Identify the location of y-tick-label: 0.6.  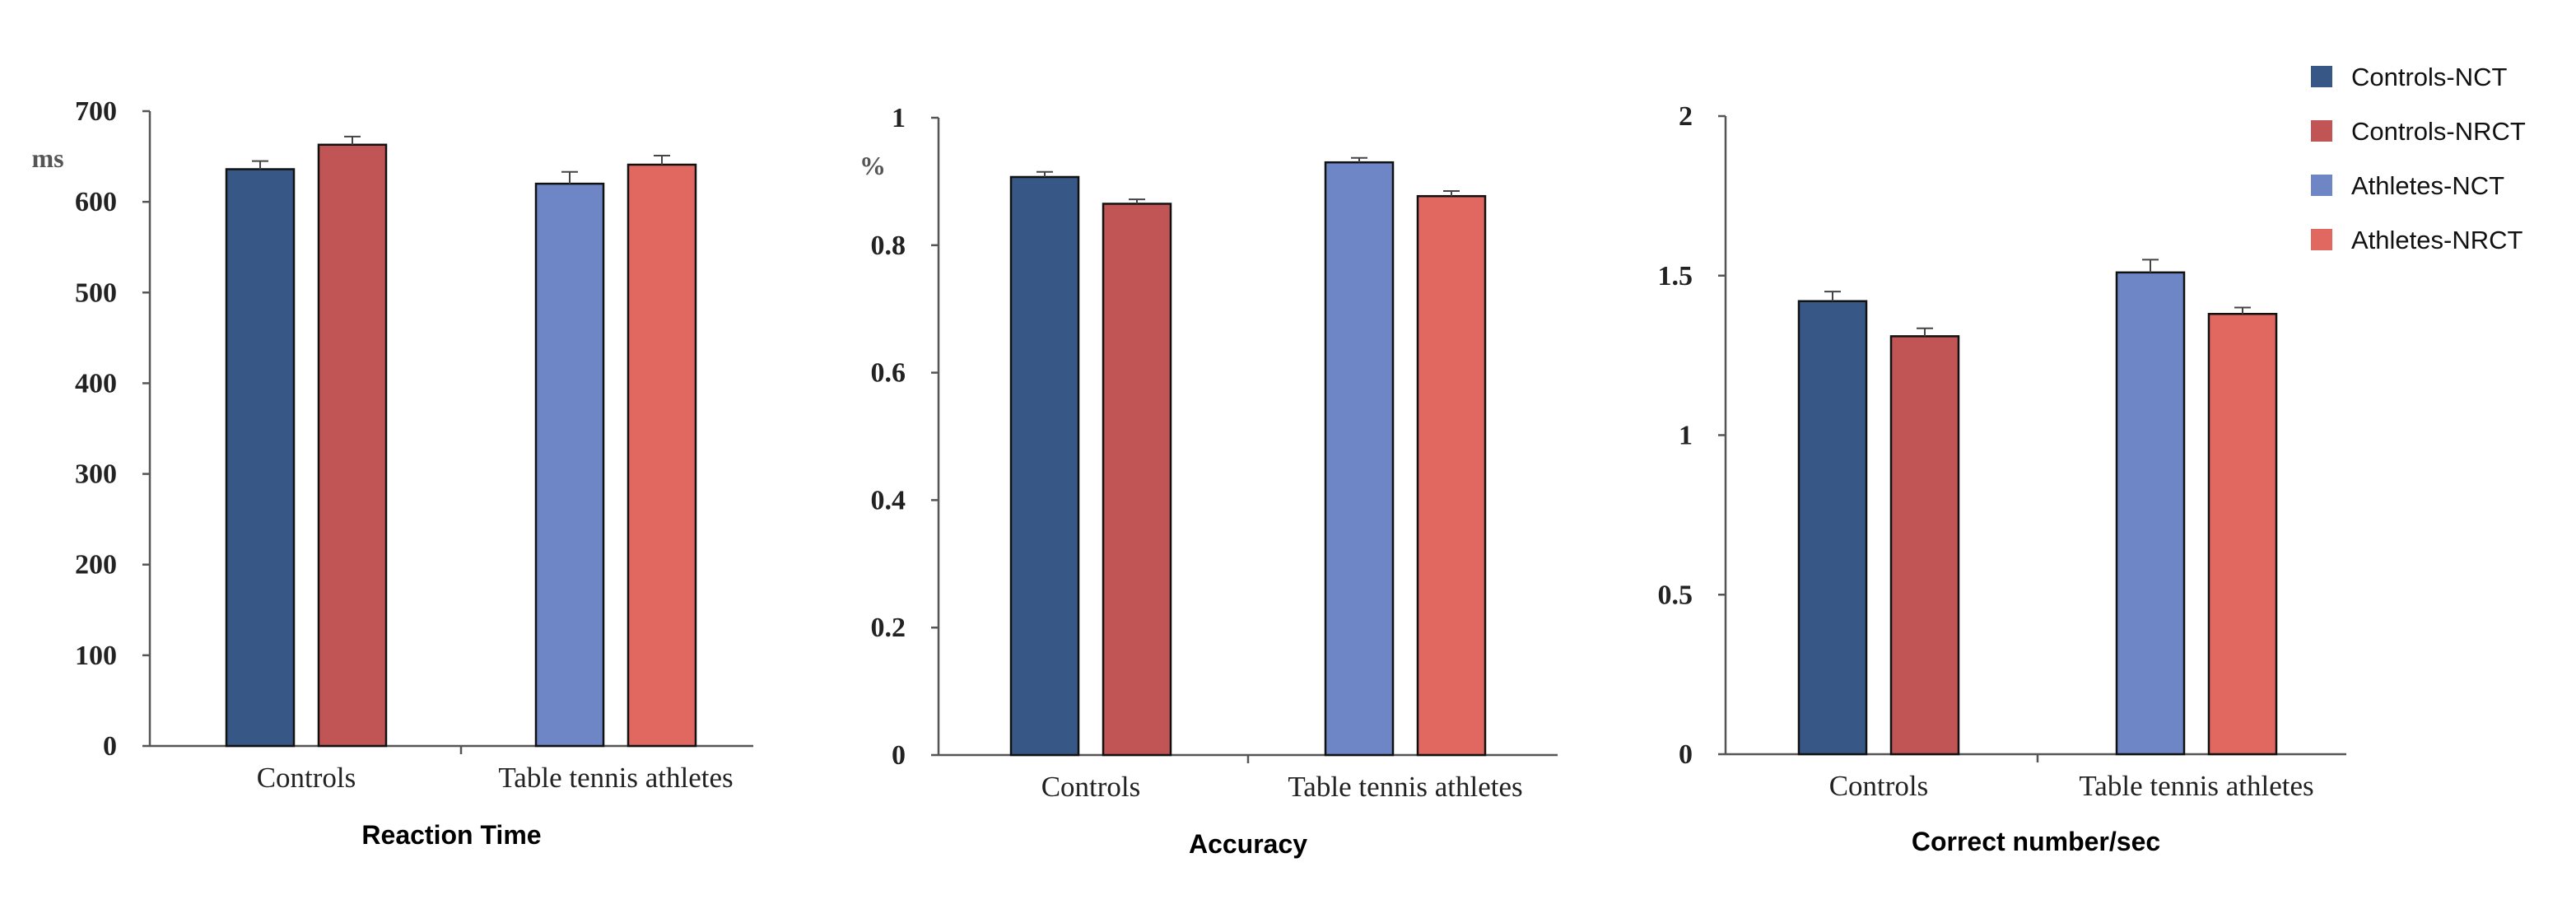
(888, 374).